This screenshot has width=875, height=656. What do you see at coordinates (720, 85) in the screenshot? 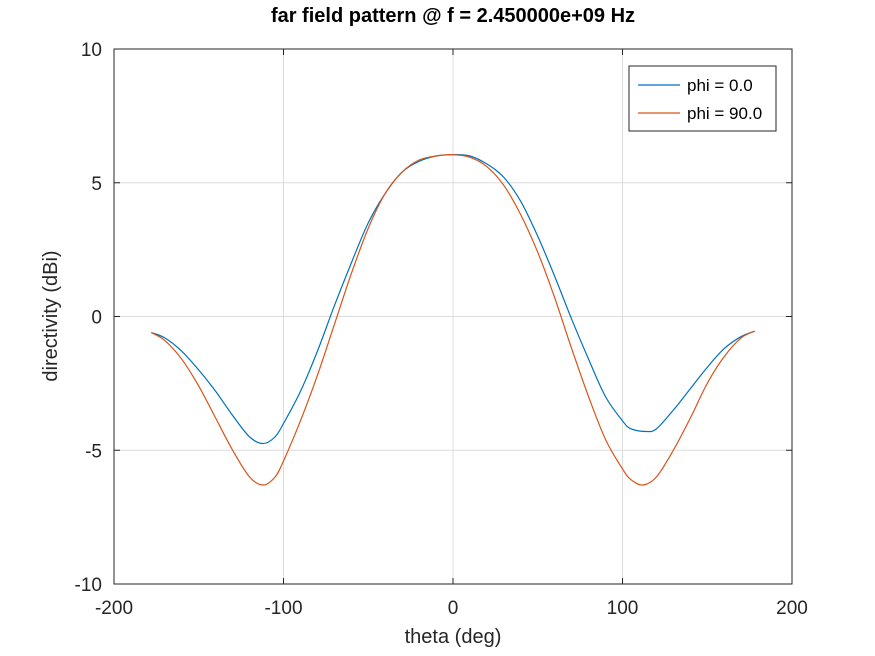
I see `legend-label-phi-0: phi = 0.0` at bounding box center [720, 85].